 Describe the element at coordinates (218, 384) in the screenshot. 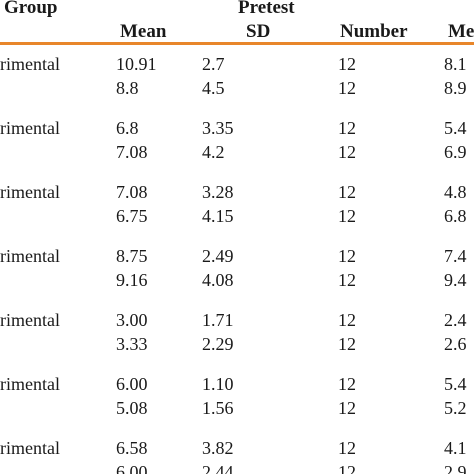

I see `sd-cell: 1.10` at that location.